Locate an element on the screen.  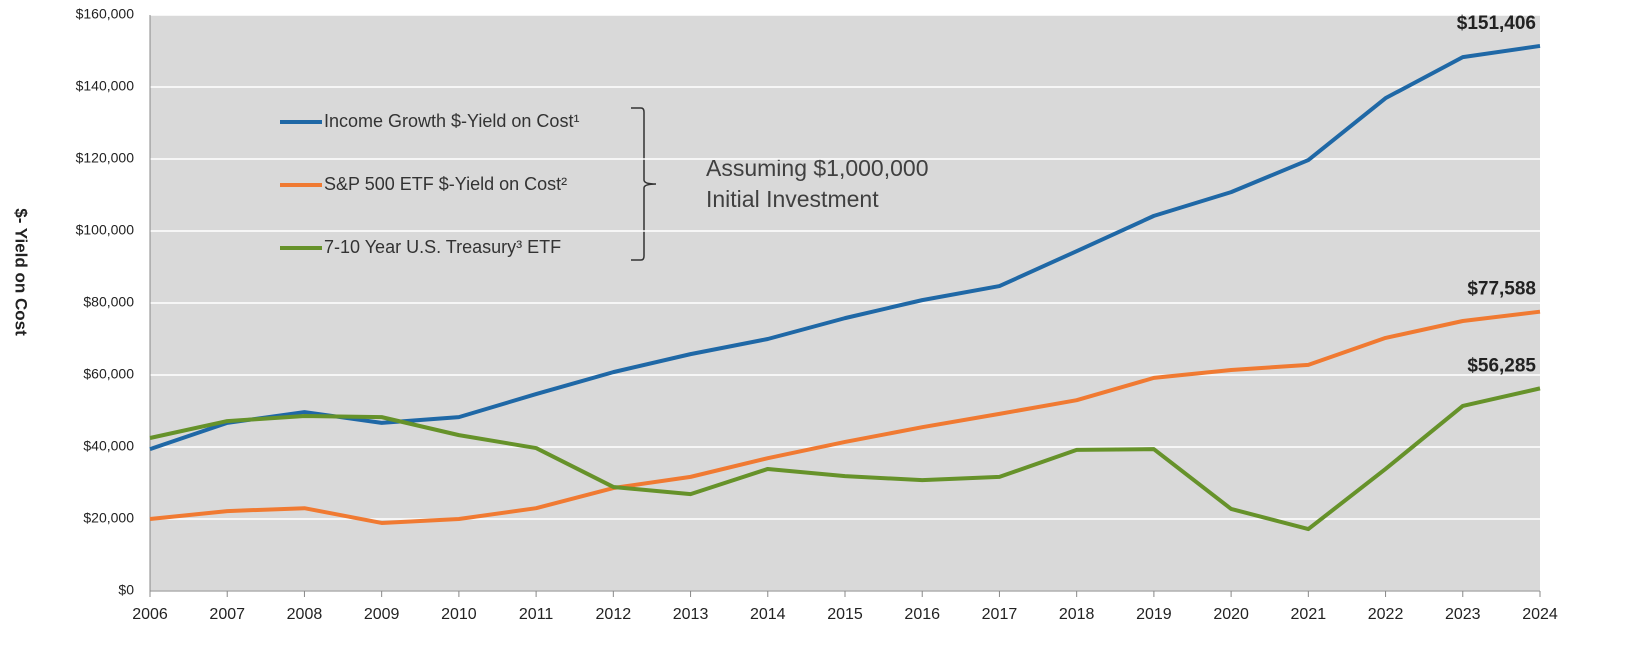
x-tick-label: 2015 is located at coordinates (845, 614).